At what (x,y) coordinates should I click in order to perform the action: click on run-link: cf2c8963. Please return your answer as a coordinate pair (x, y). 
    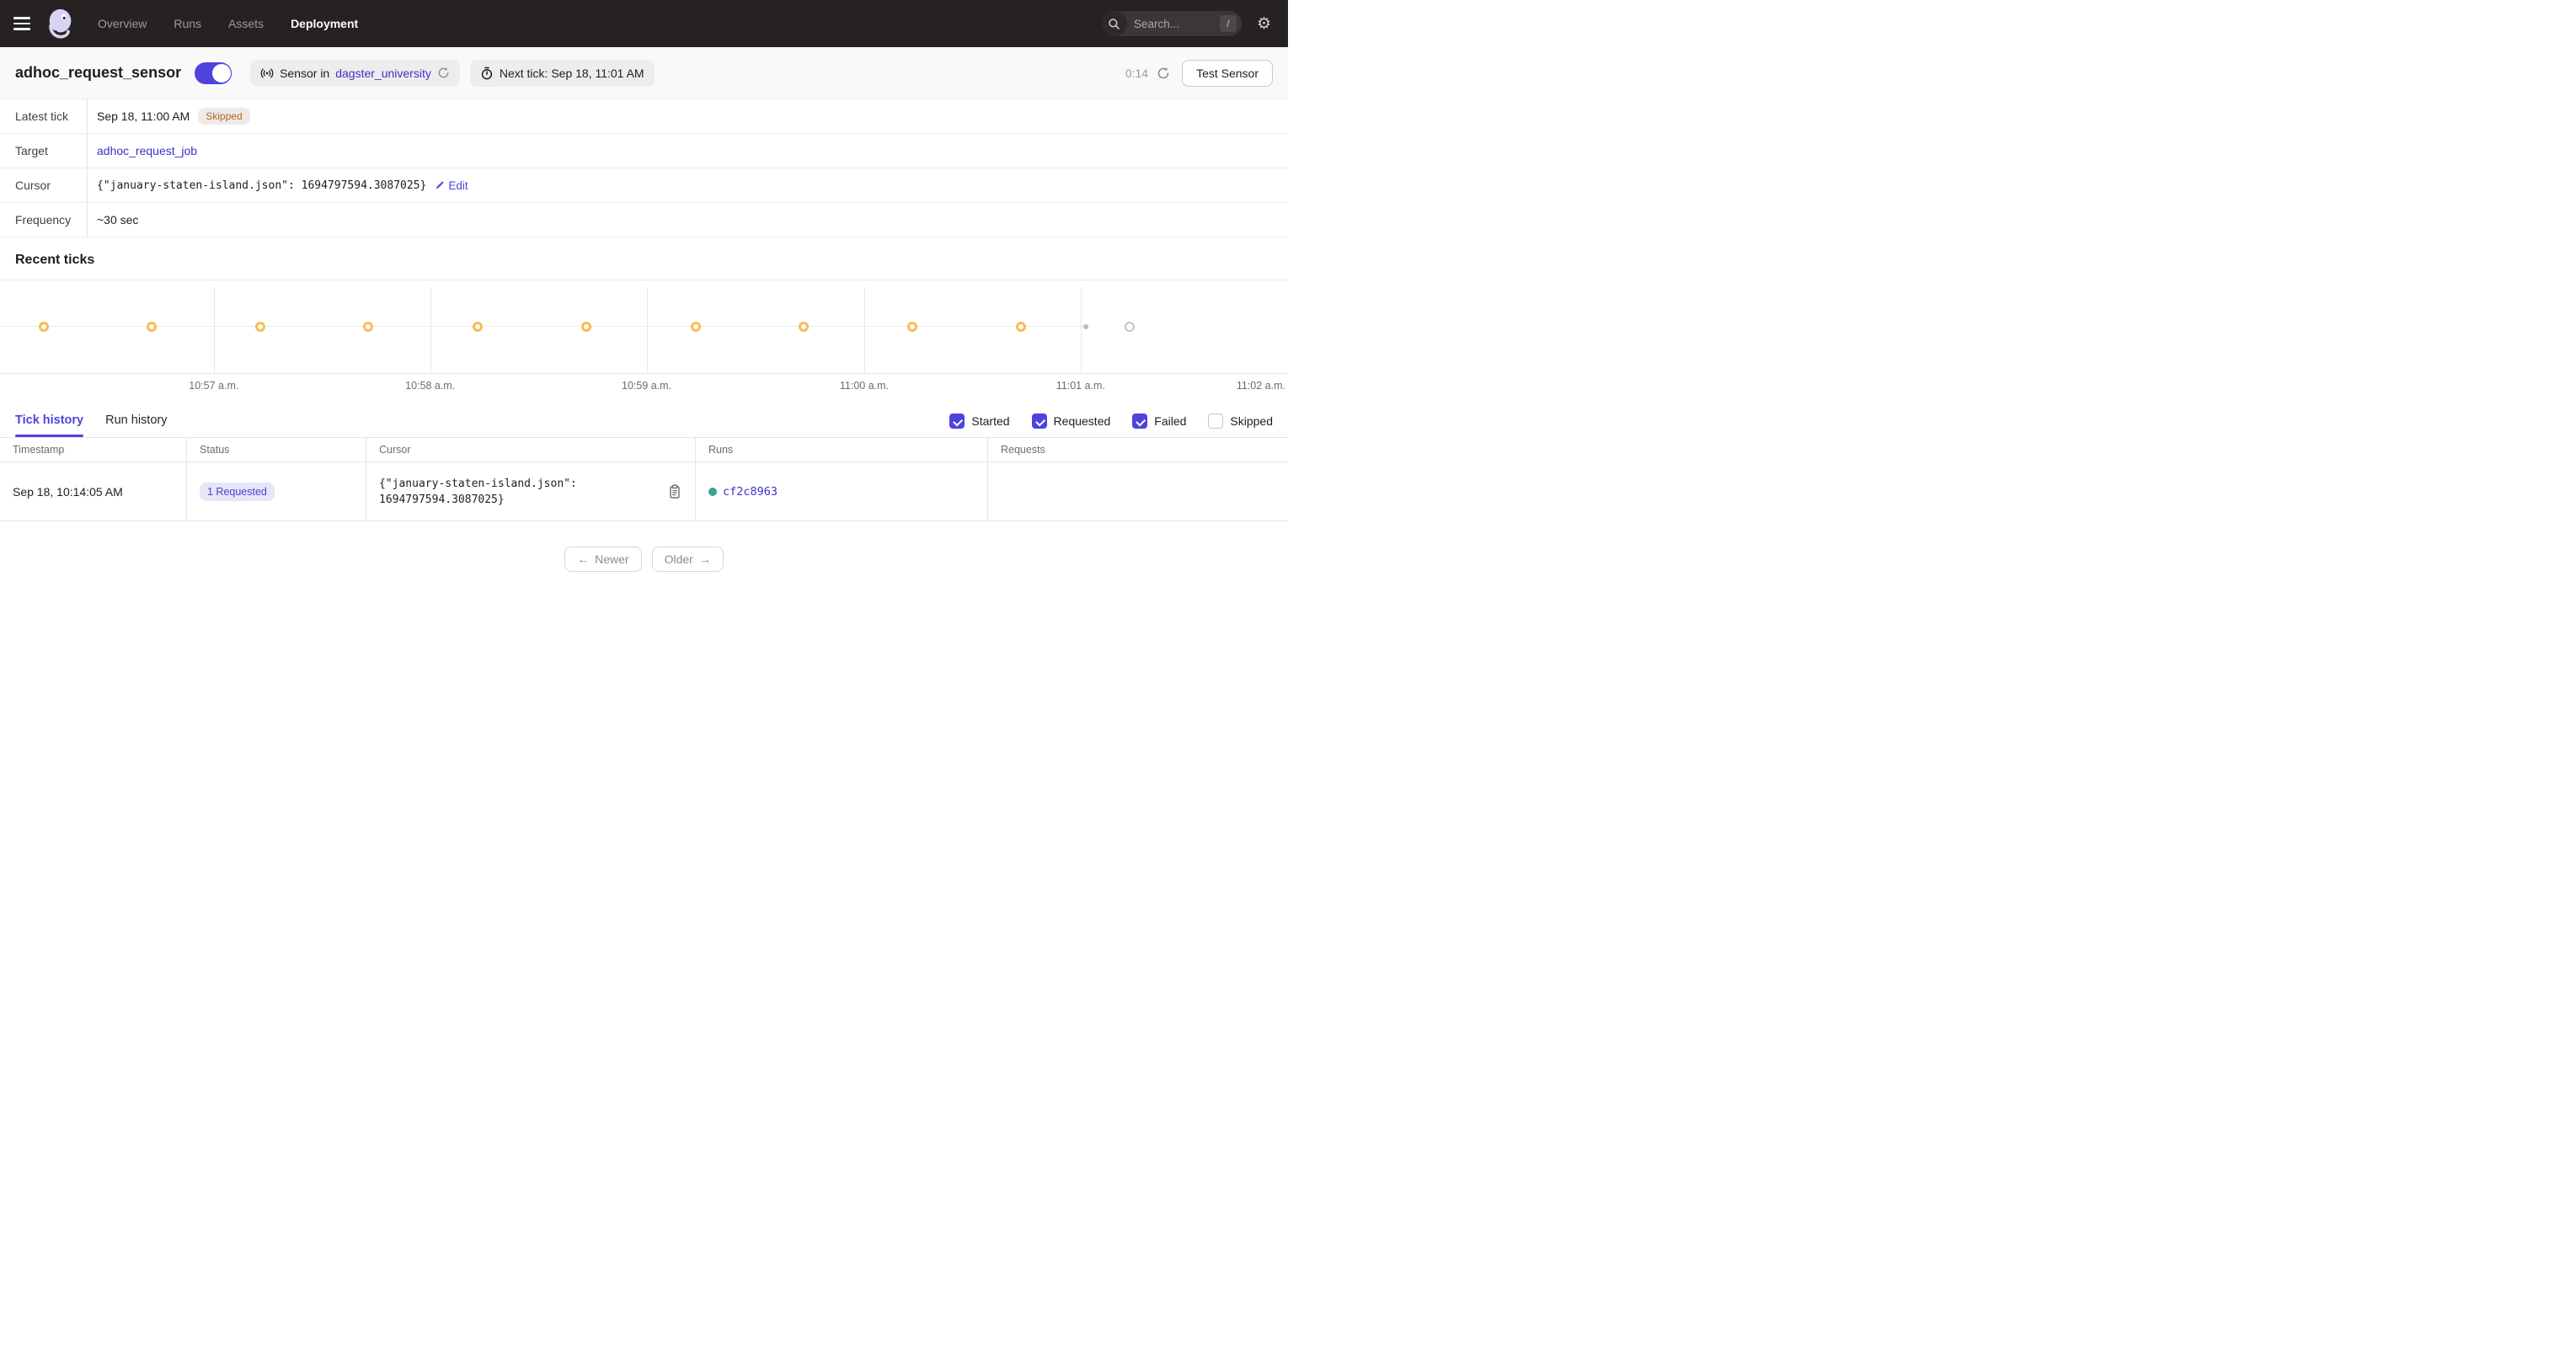
    Looking at the image, I should click on (743, 492).